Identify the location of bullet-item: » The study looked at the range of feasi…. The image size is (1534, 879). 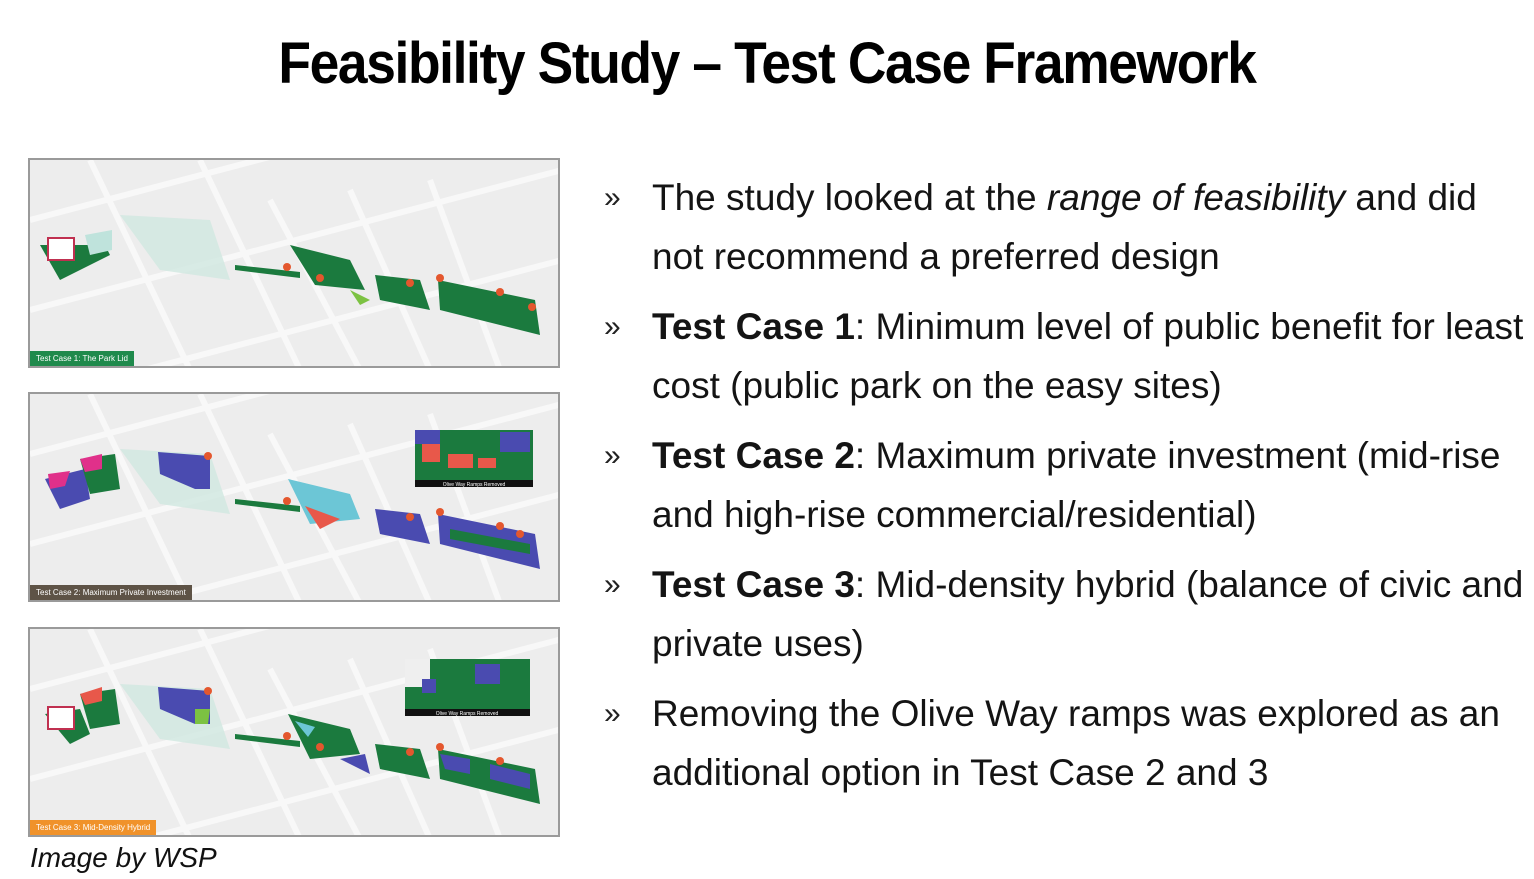
(1064, 227).